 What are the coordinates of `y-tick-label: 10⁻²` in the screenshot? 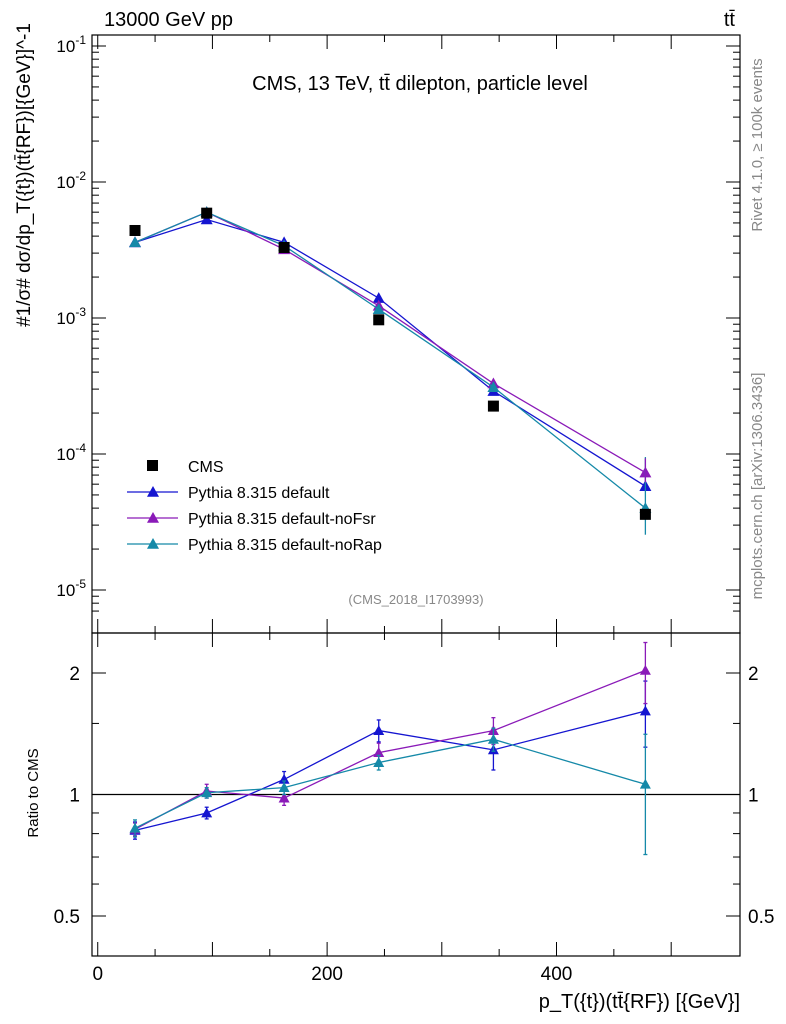 It's located at (71, 180).